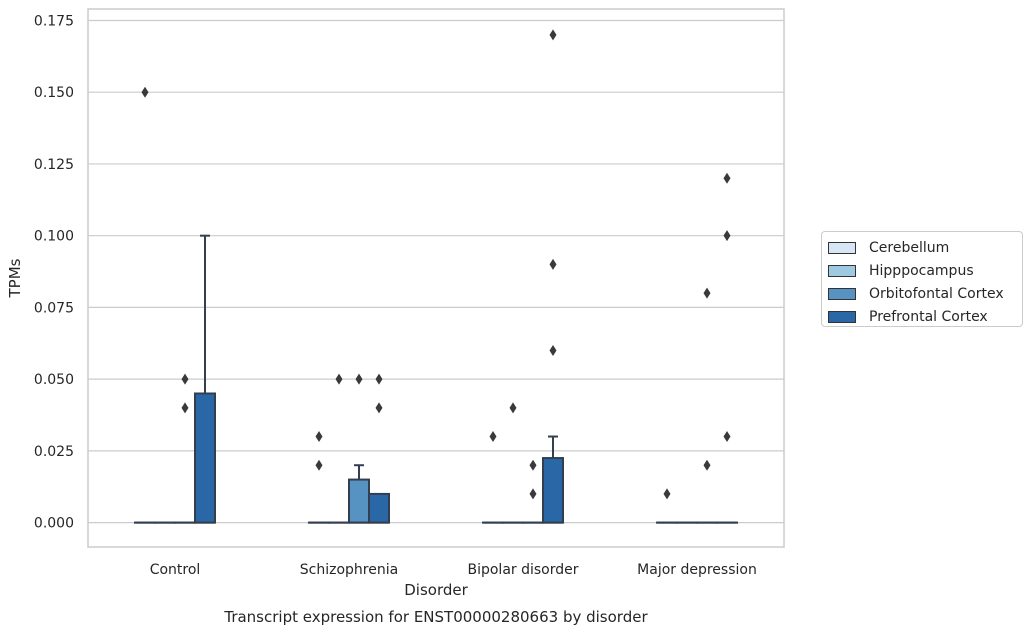 The width and height of the screenshot is (1033, 634). I want to click on y-tick-label: 0.100, so click(54, 237).